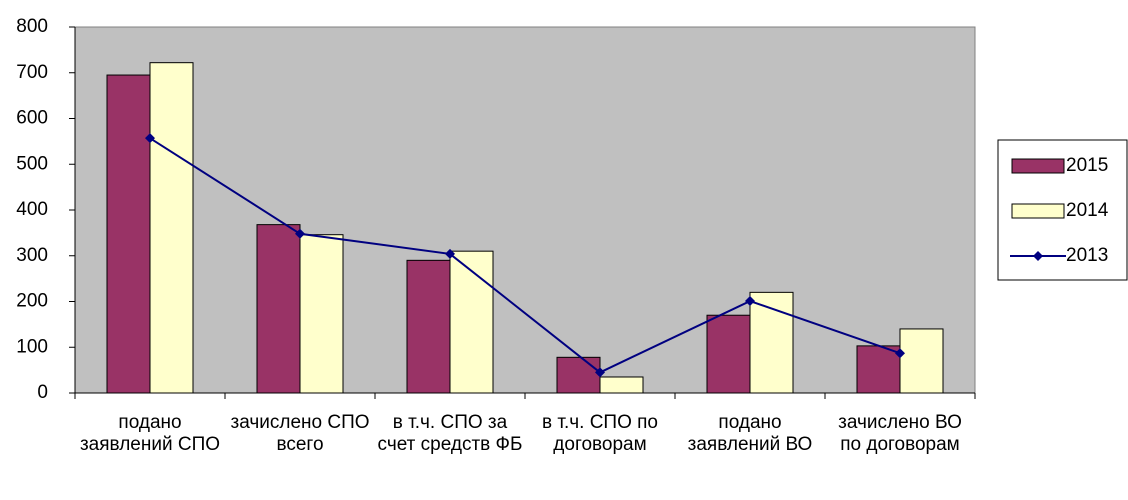 The image size is (1128, 500). I want to click on legend-label: 2013, so click(1087, 255).